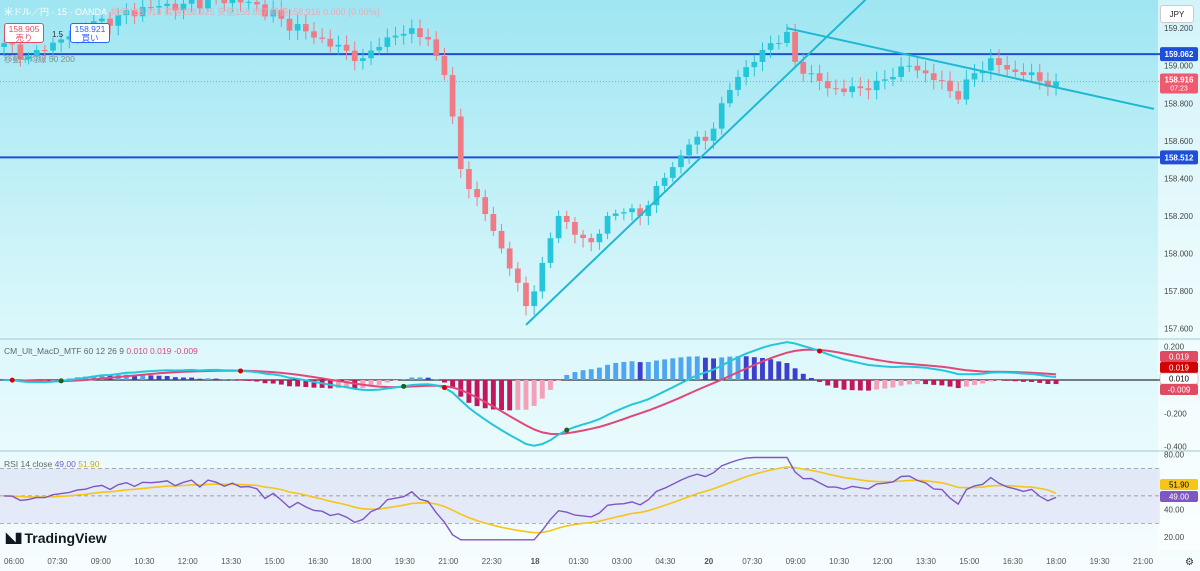 Image resolution: width=1200 pixels, height=571 pixels. What do you see at coordinates (1178, 66) in the screenshot?
I see `price-tick-label: 159.000` at bounding box center [1178, 66].